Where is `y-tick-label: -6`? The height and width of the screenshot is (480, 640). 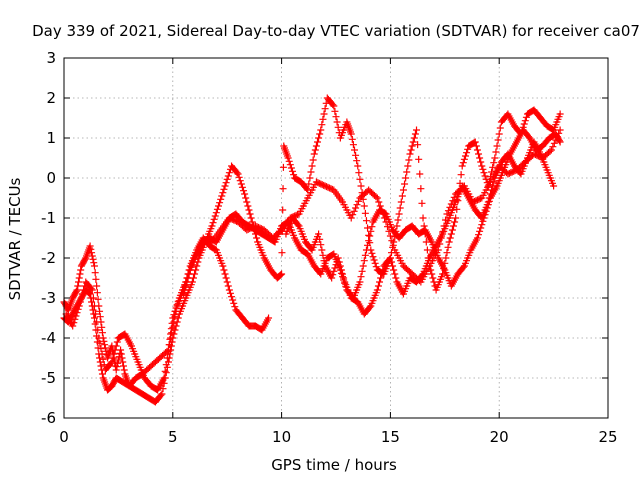 y-tick-label: -6 is located at coordinates (48, 418).